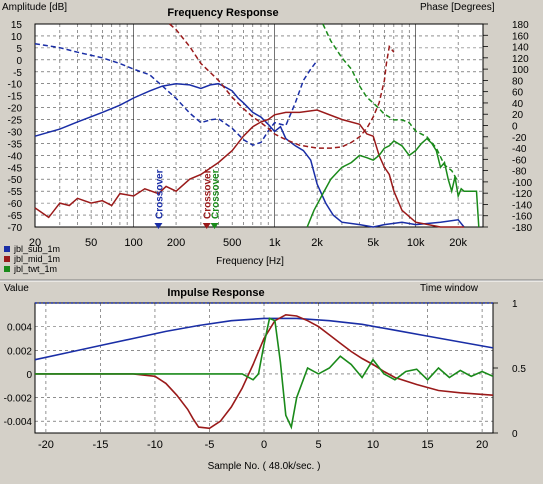 The image size is (543, 484). I want to click on fr-title: Frequency Response, so click(222, 13).